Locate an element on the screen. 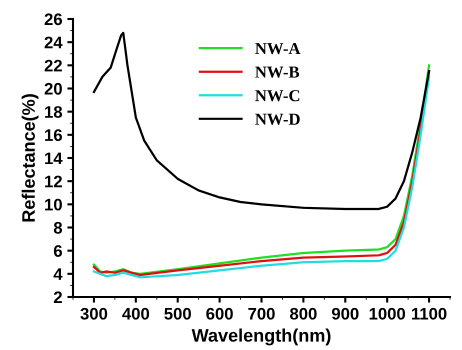 The height and width of the screenshot is (350, 462). legend-label: NW-D is located at coordinates (277, 119).